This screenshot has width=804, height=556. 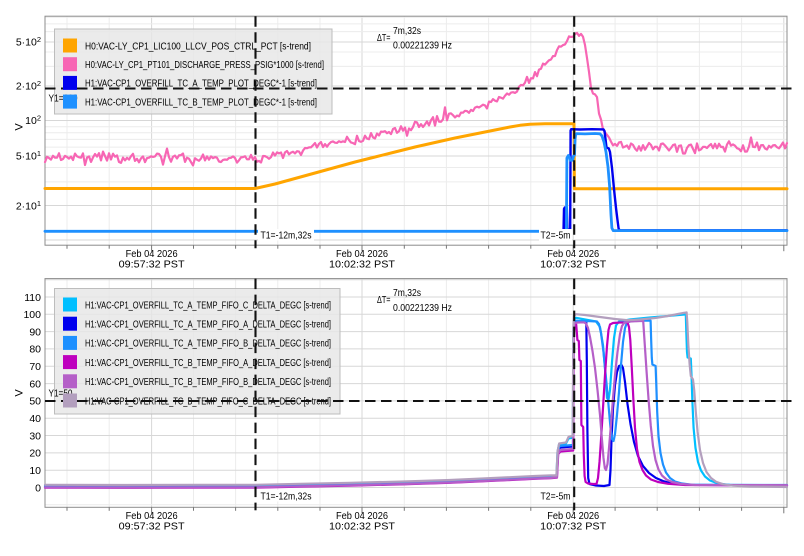 What do you see at coordinates (28, 86) in the screenshot?
I see `svg-text: 2·10²` at bounding box center [28, 86].